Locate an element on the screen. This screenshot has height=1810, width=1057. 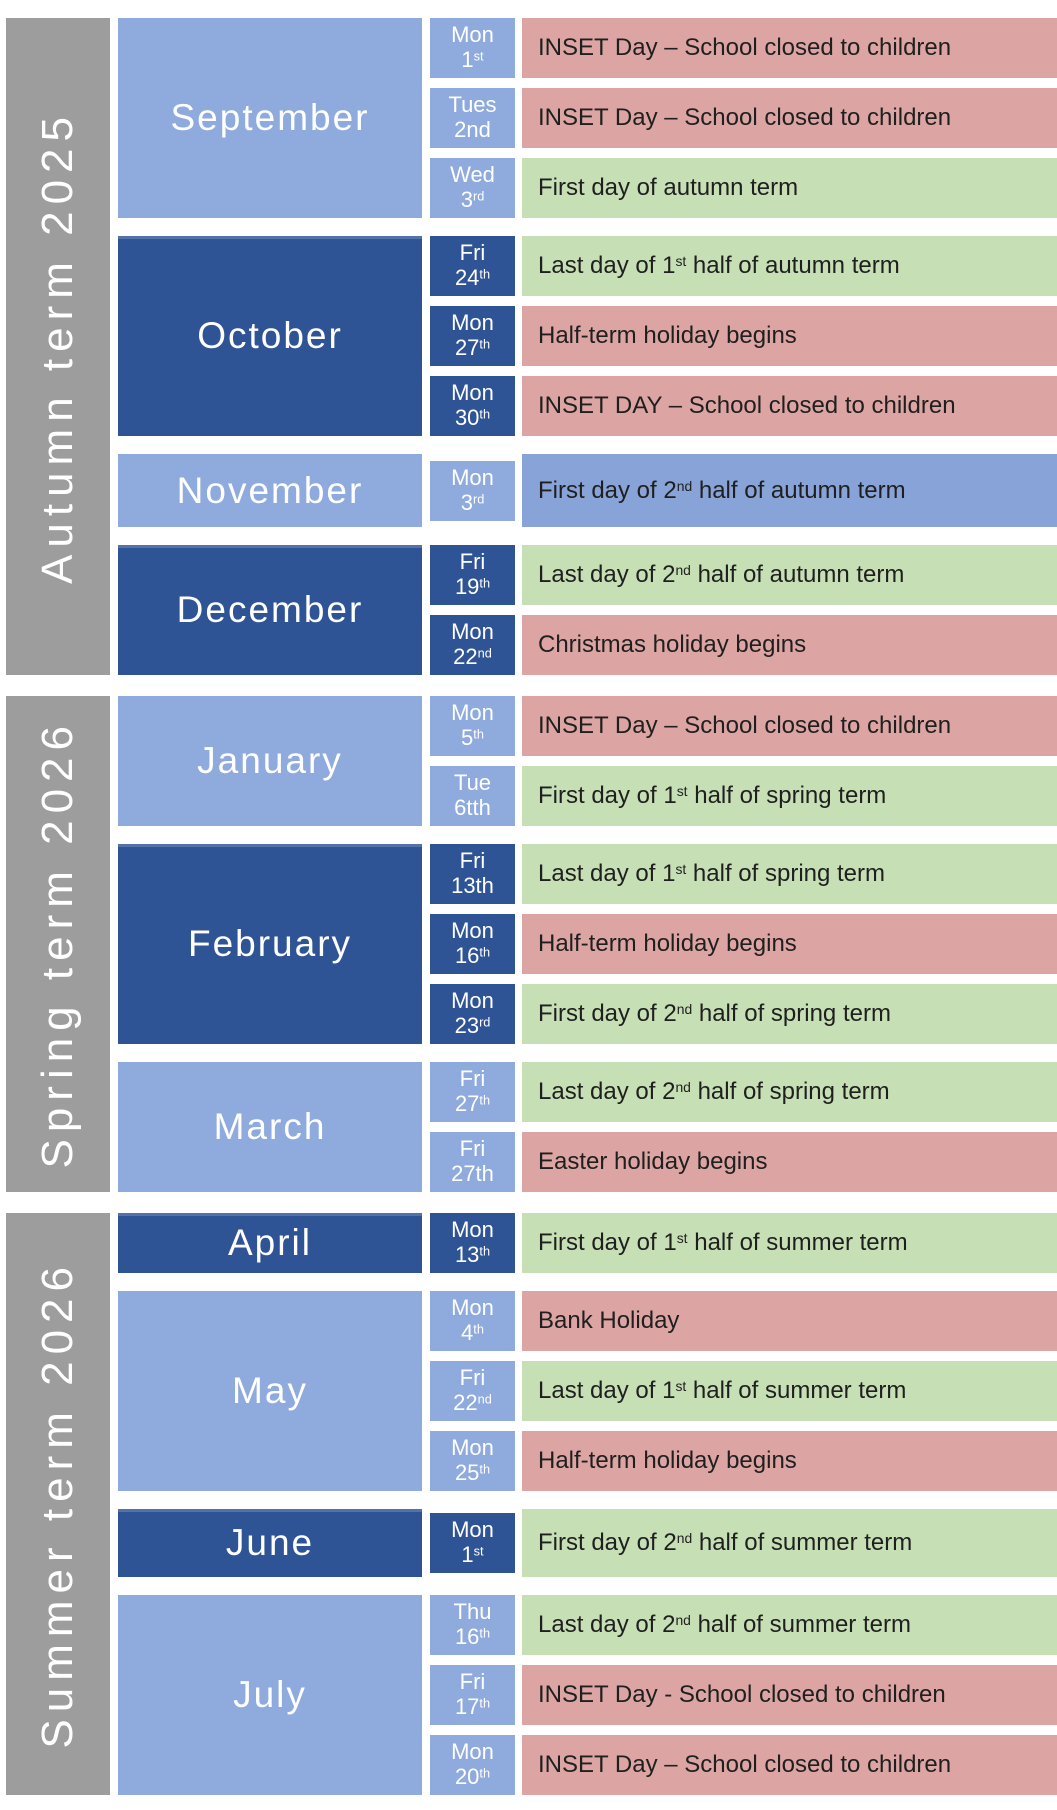
date-number: 4th is located at coordinates (472, 1332).